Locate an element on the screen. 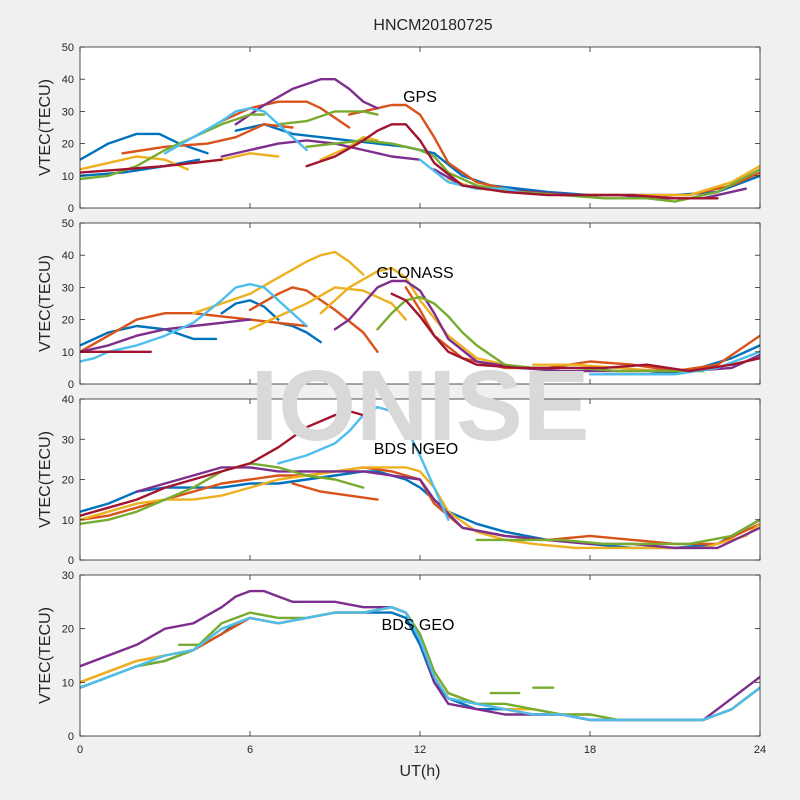 This screenshot has height=800, width=800. watermark: IONISE is located at coordinates (420, 406).